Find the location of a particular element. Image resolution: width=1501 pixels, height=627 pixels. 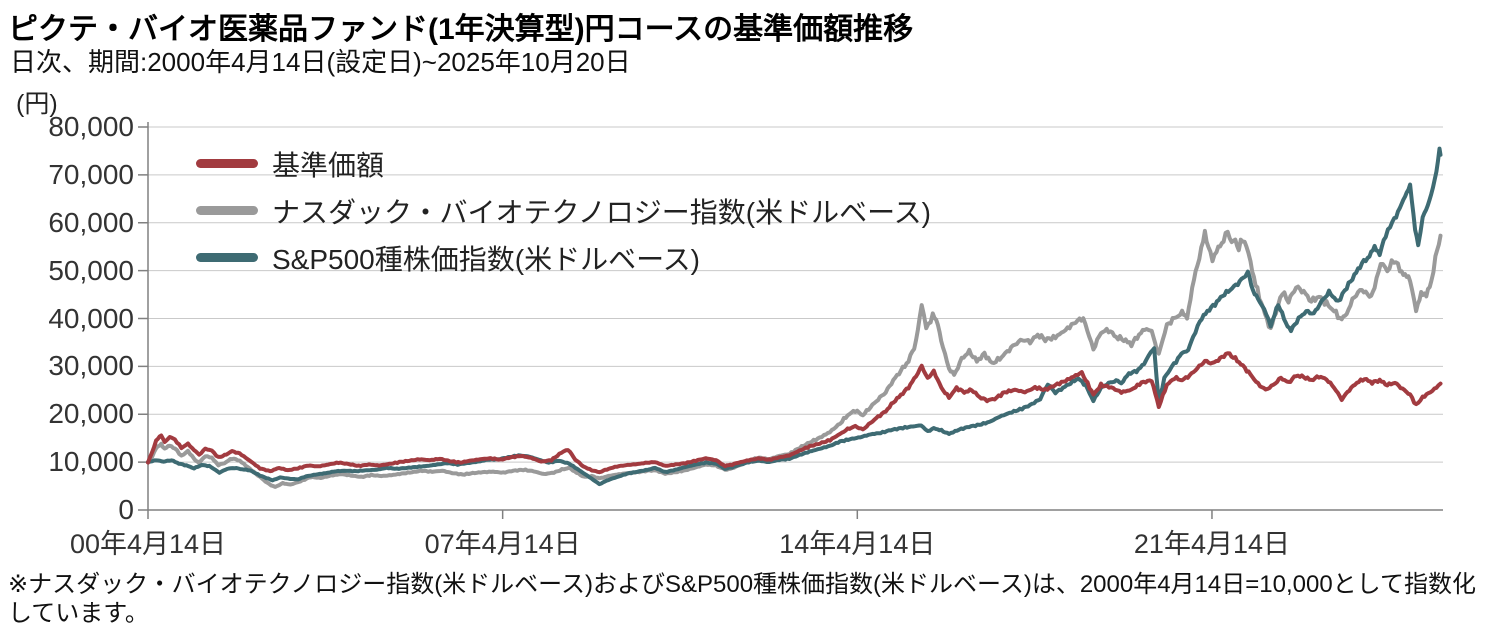

legend-item: S&P500種株価指数(米ドルベース) is located at coordinates (563, 257).